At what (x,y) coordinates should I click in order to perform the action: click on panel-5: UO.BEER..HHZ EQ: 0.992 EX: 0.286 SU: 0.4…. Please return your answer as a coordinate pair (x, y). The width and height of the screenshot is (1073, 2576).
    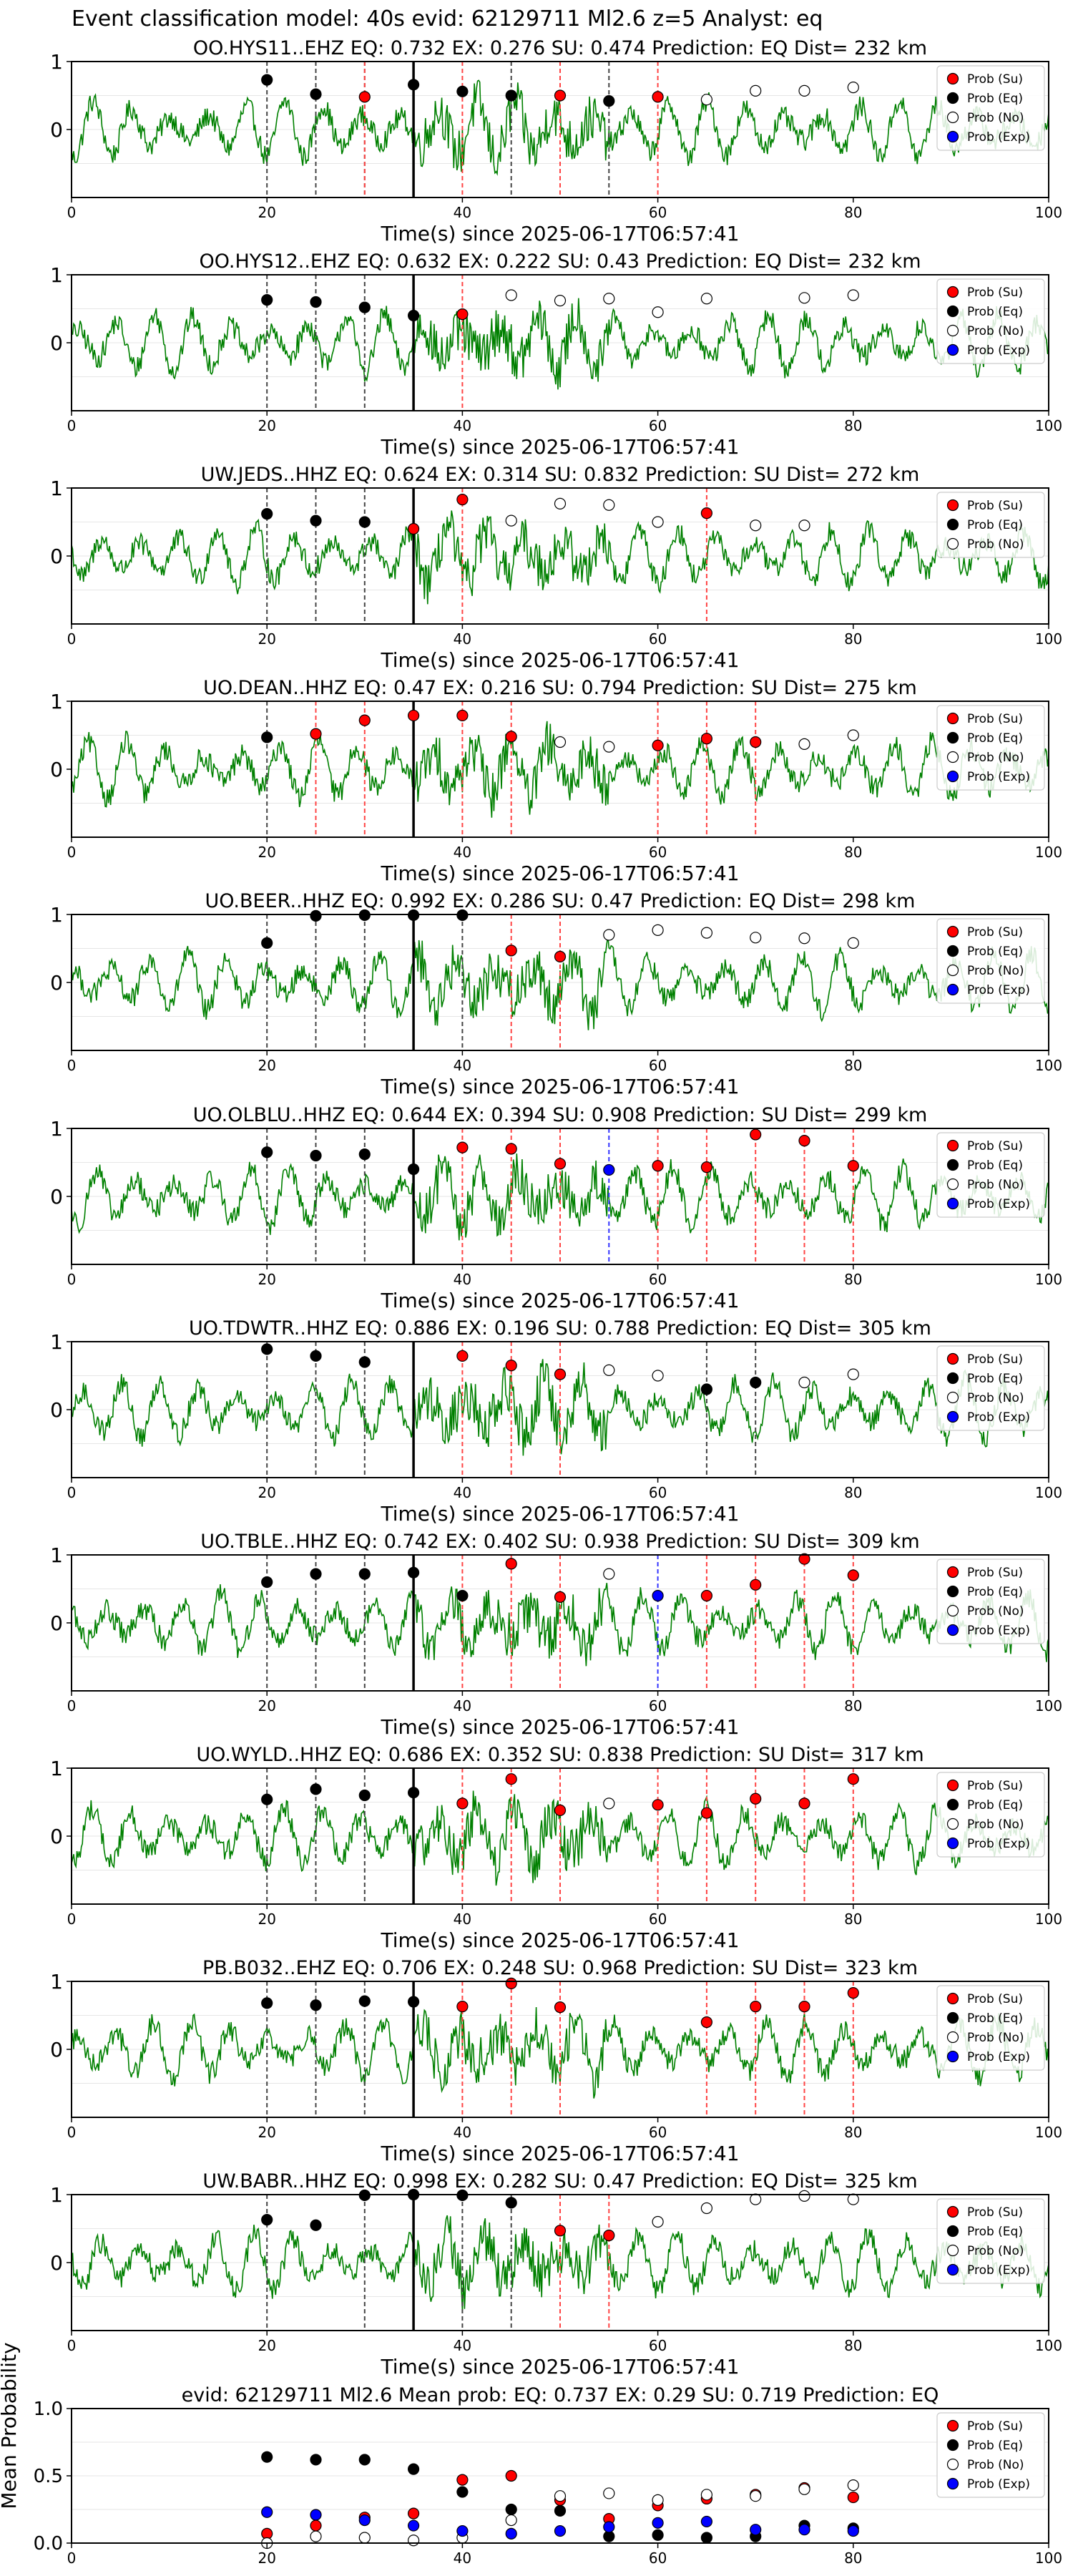
    Looking at the image, I should click on (556, 994).